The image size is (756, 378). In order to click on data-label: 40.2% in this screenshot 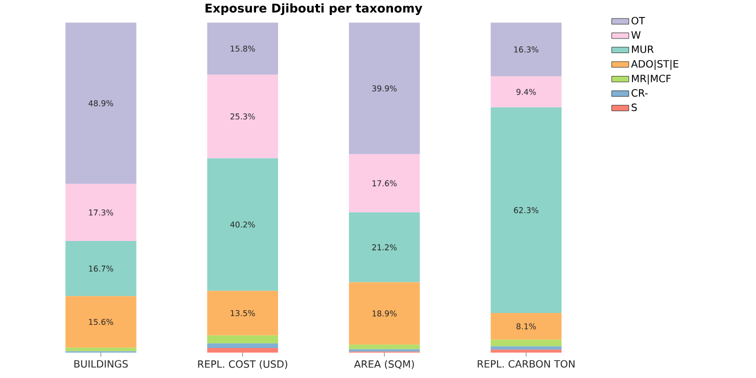, I will do `click(242, 225)`.